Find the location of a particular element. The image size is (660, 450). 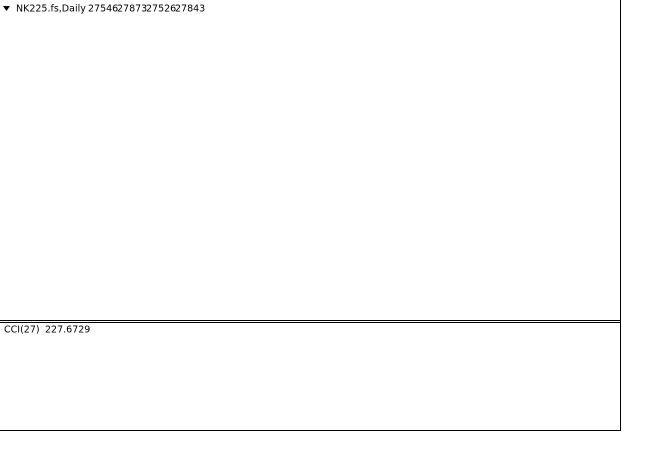

chart-title: NK225.fs,Daily is located at coordinates (51, 9).